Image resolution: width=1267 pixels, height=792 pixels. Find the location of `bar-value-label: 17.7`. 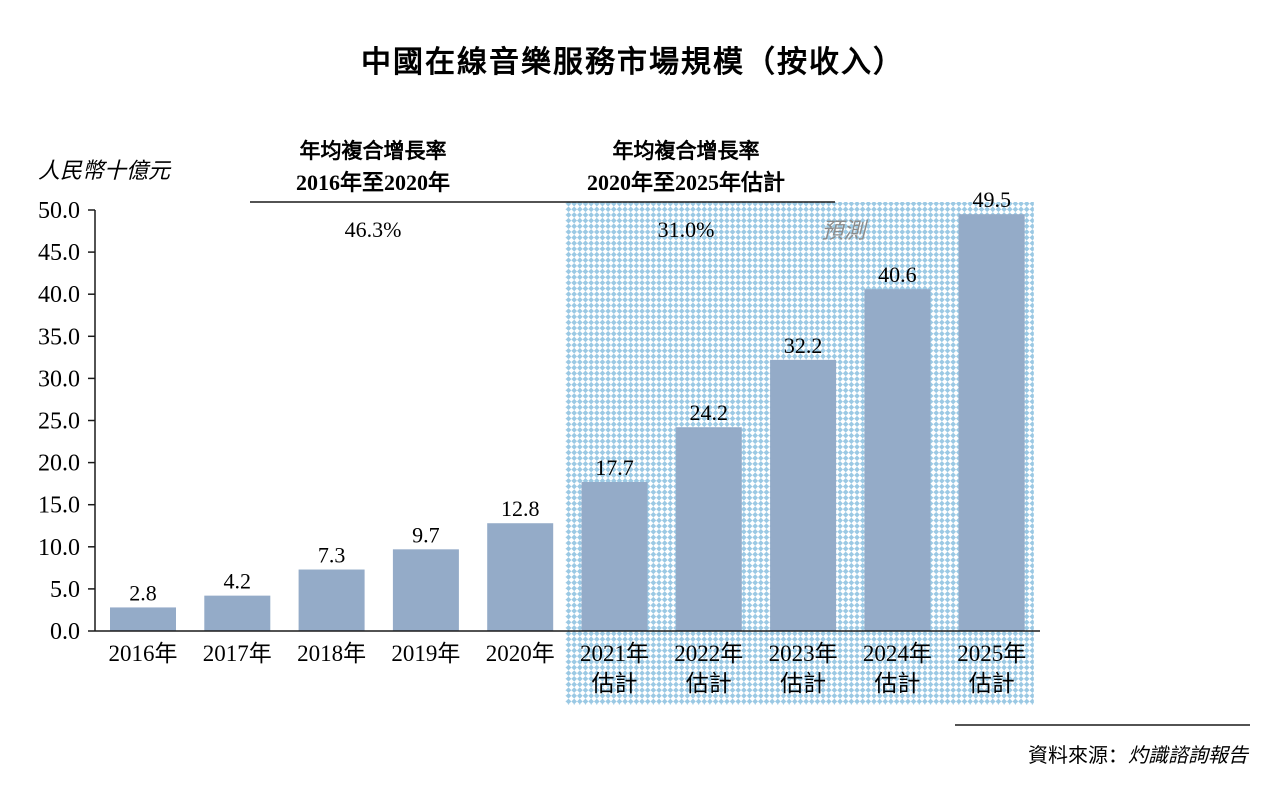

bar-value-label: 17.7 is located at coordinates (614, 467).